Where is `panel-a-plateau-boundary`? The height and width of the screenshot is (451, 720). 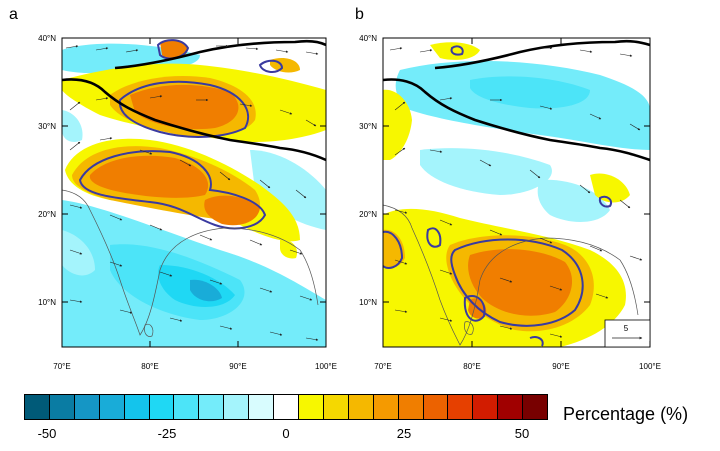 panel-a-plateau-boundary is located at coordinates (194, 100).